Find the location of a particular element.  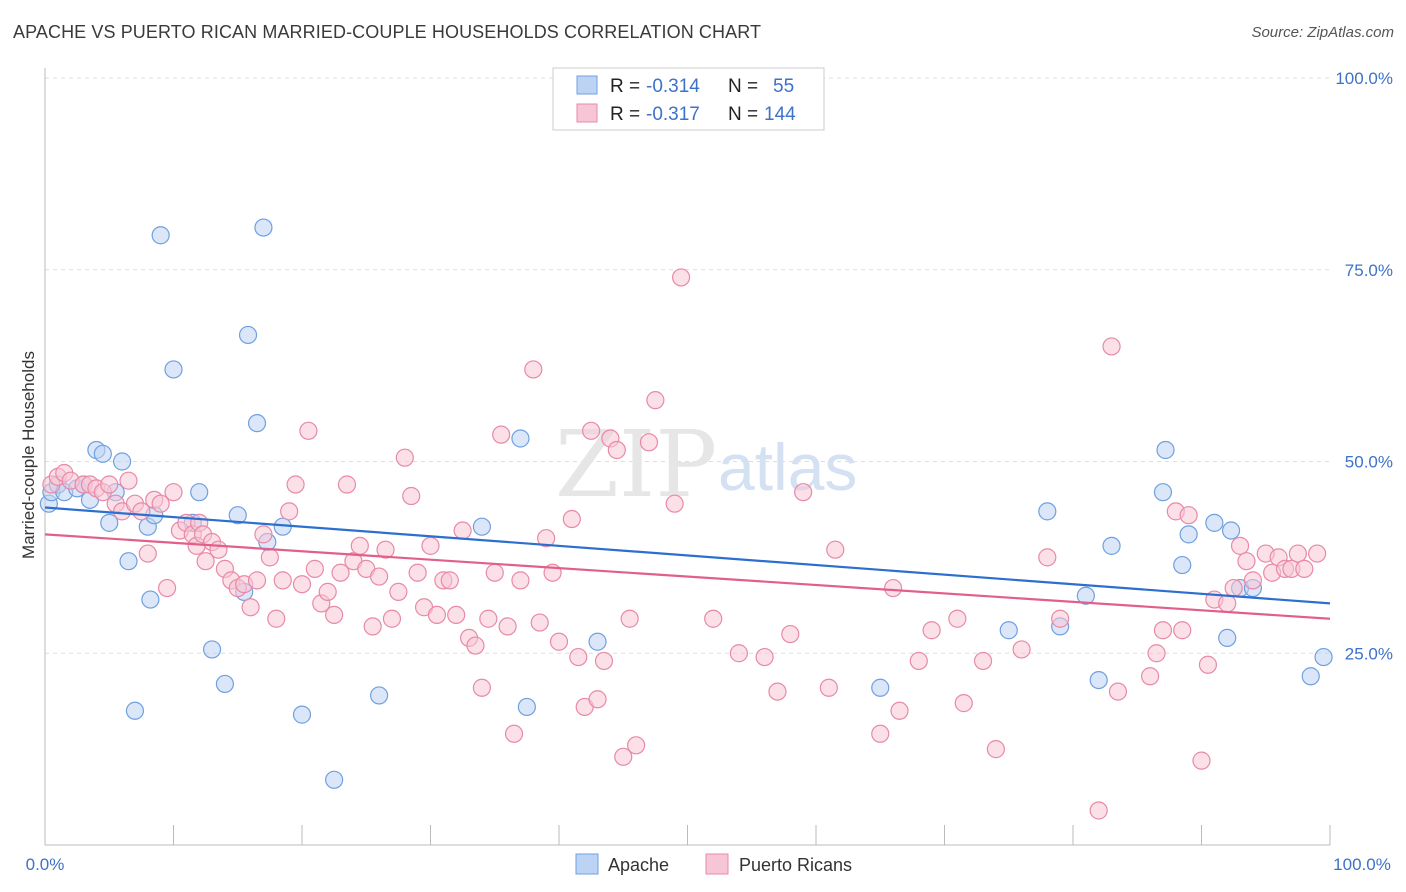

apache-r-value: -0.314 is located at coordinates (673, 86).